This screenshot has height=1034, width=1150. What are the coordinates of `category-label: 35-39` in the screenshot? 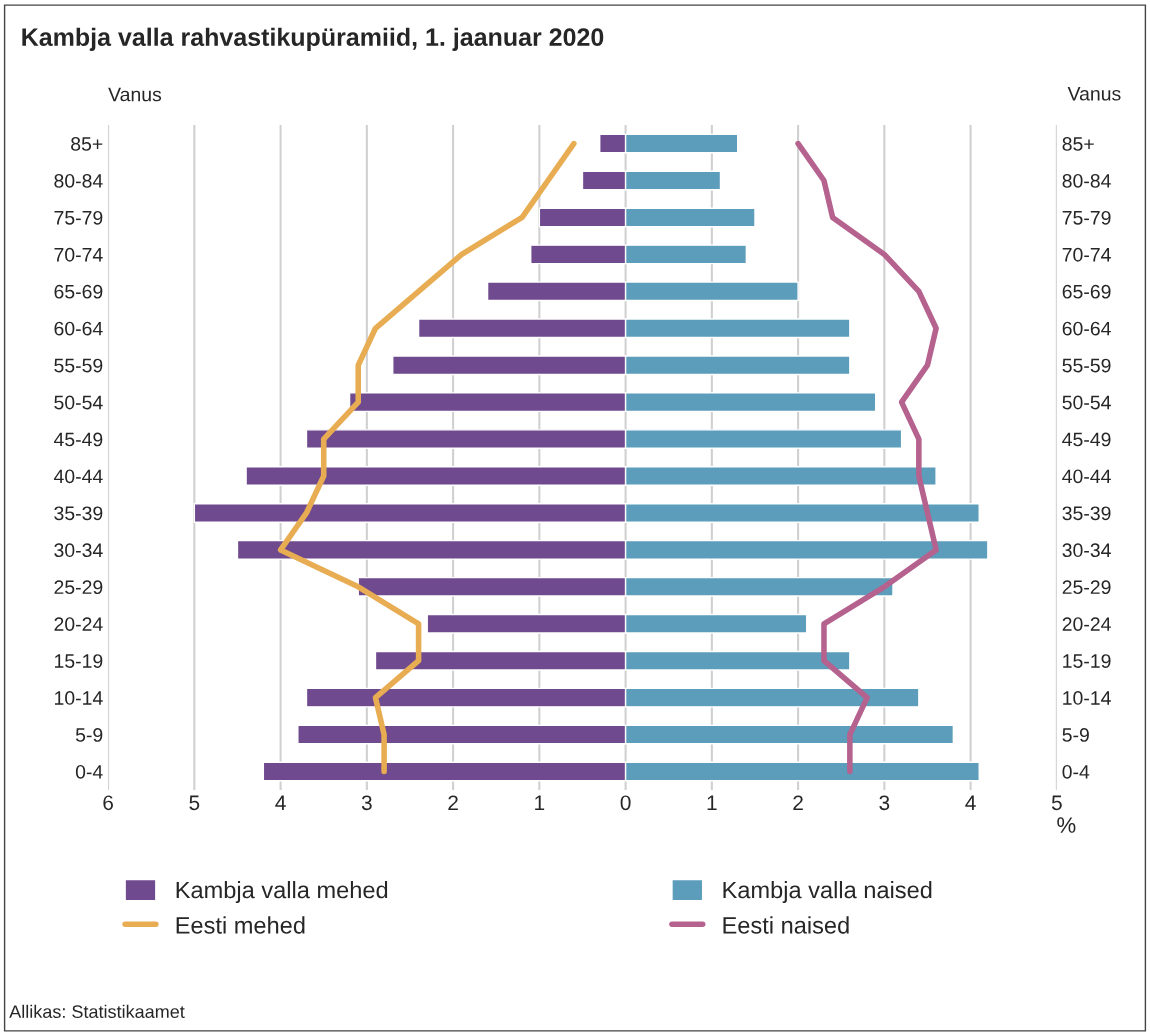 It's located at (78, 513).